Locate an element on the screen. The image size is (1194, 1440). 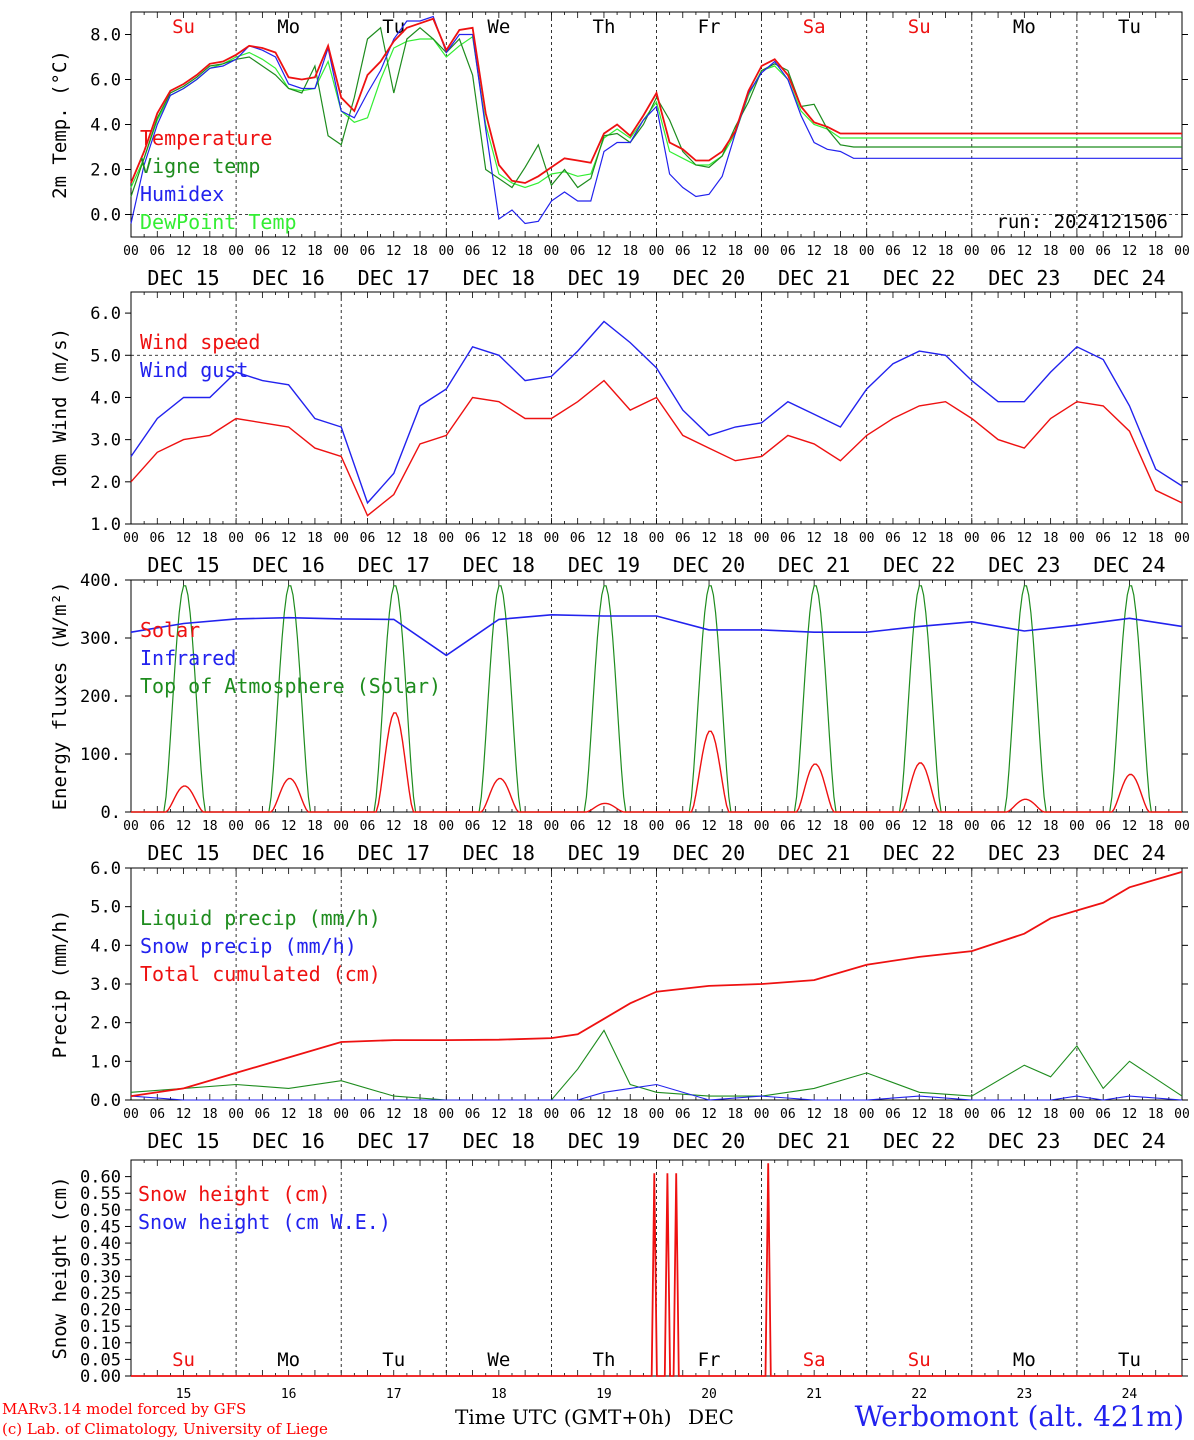
y-axis-label: 2m Temp. (°C) is located at coordinates (60, 124).